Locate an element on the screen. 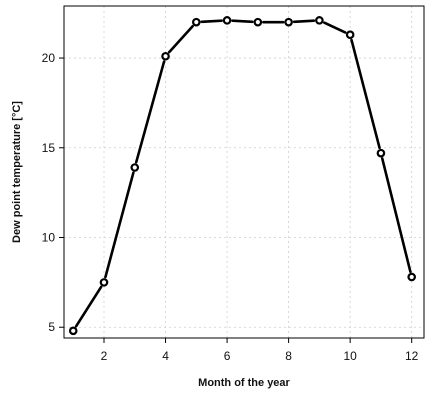 Image resolution: width=426 pixels, height=394 pixels. y-tick-label: 5 is located at coordinates (51, 327).